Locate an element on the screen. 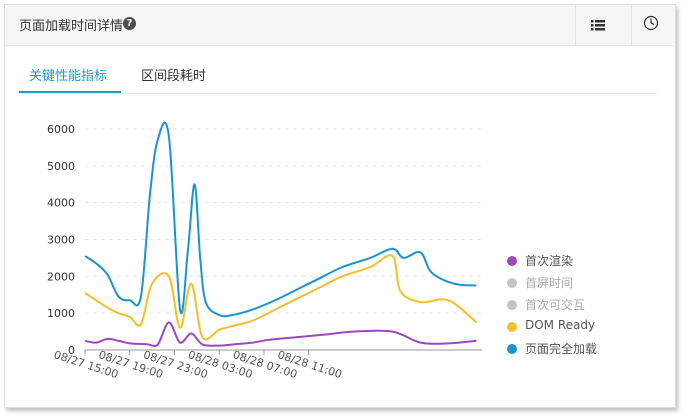 The height and width of the screenshot is (418, 686). legend-label: 首次渲染 is located at coordinates (549, 261).